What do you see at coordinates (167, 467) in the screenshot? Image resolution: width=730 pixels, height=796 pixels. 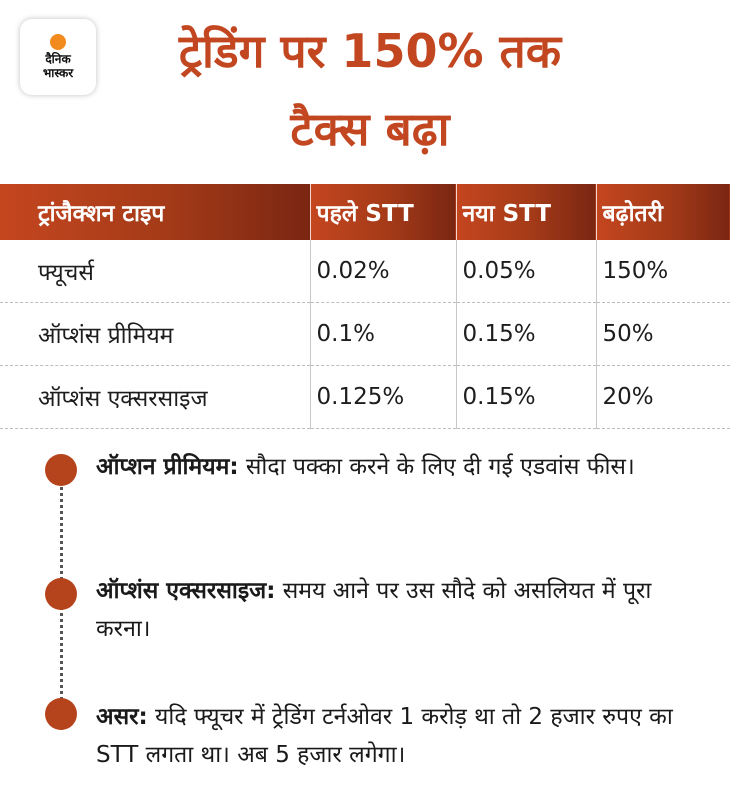 I see `note-term: ऑप्शन प्रीमियम:` at bounding box center [167, 467].